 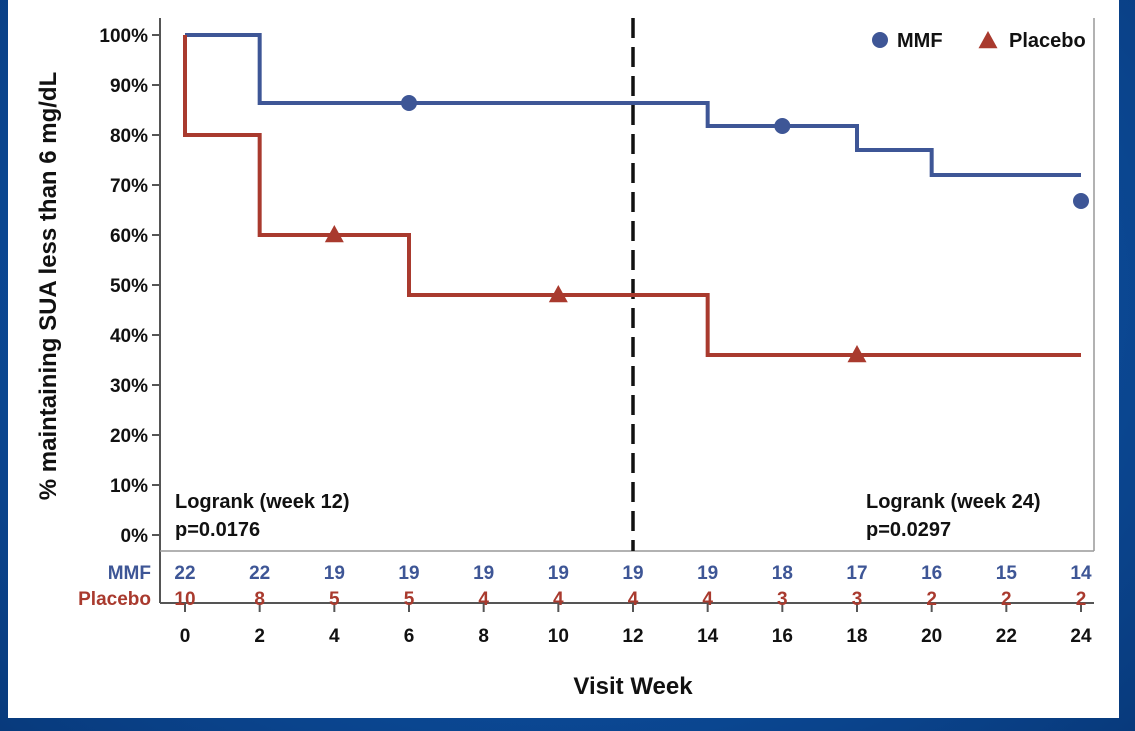 I want to click on y-tick-label: 90%, so click(x=129, y=86).